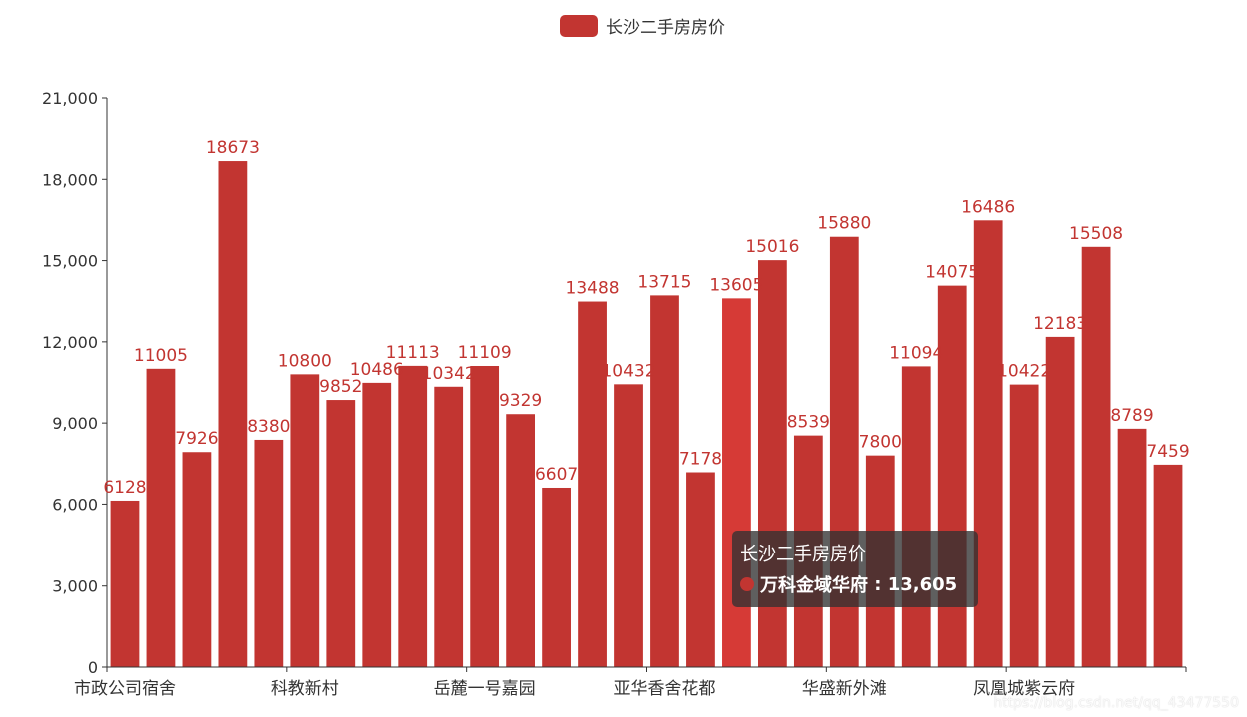 This screenshot has height=717, width=1247. Describe the element at coordinates (75, 383) in the screenshot. I see `y-axis: 0 3,000 6,000 9,000 12,000 15,000 18,000 21,000` at that location.